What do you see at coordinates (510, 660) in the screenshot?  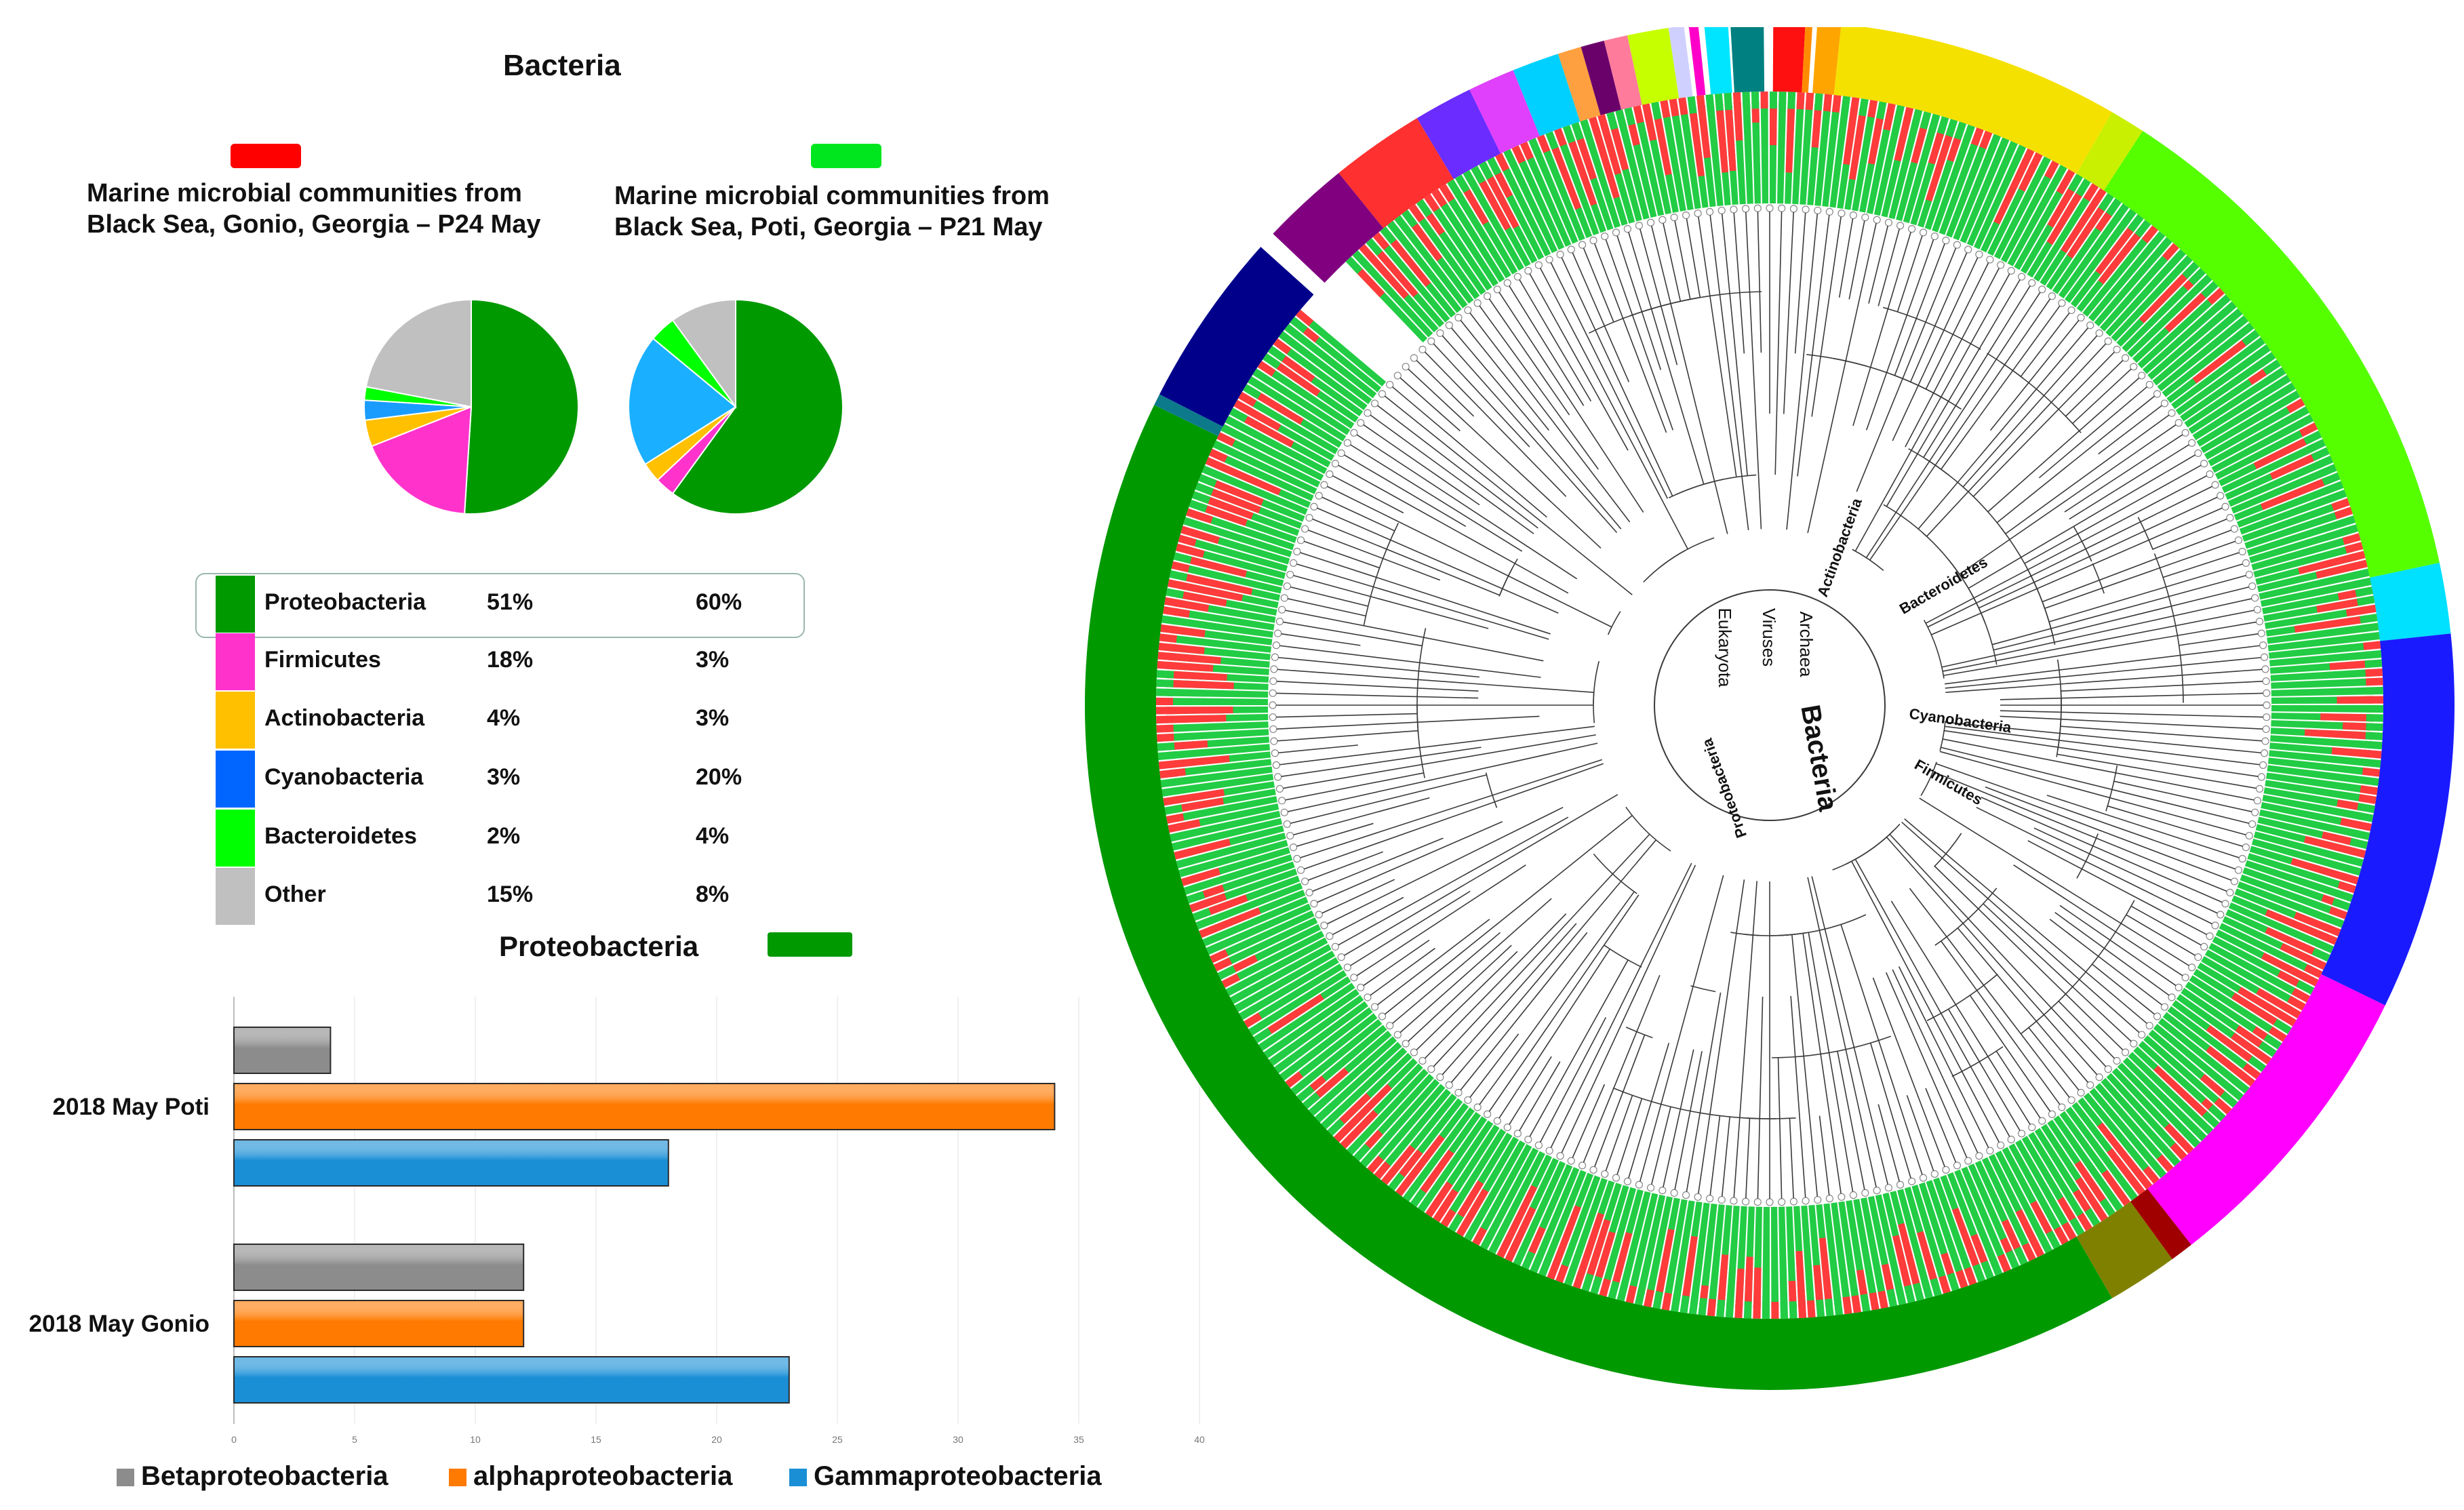 I see `legend-value-gonio: 18%` at bounding box center [510, 660].